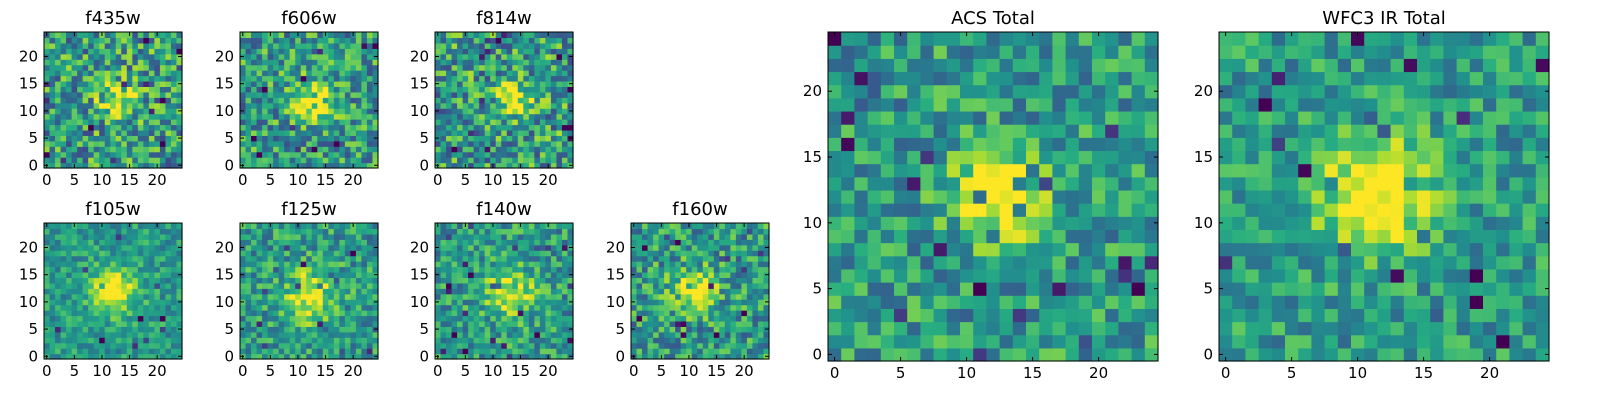  Describe the element at coordinates (33, 138) in the screenshot. I see `y-tick-label: 5` at that location.